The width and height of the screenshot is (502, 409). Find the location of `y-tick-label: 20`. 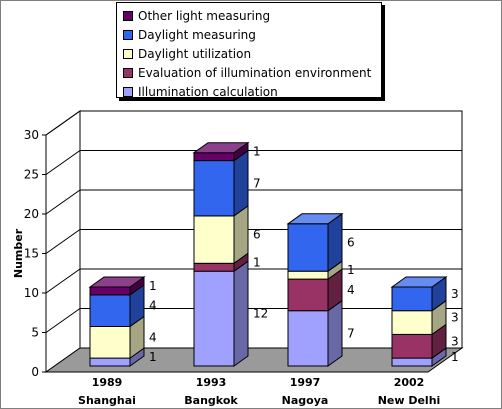

y-tick-label: 20 is located at coordinates (31, 214).